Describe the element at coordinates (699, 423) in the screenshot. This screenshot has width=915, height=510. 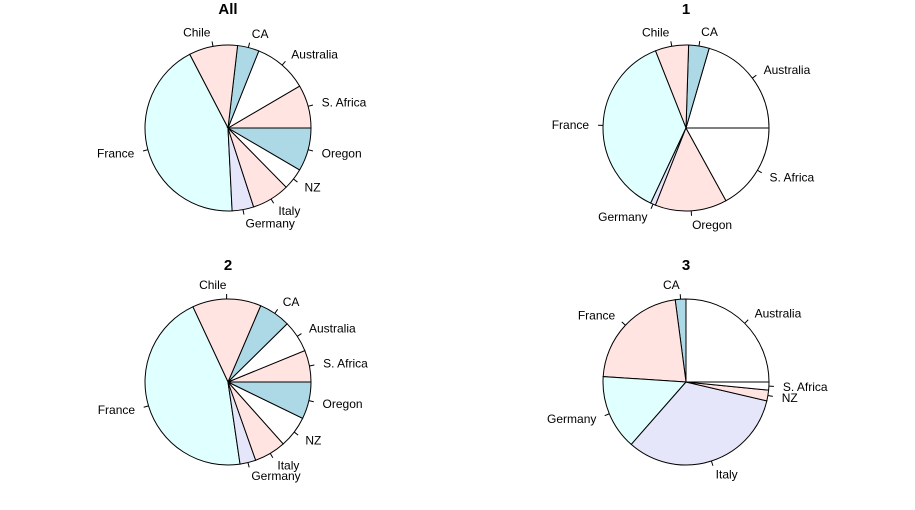
I see `pie-slice-italy` at that location.